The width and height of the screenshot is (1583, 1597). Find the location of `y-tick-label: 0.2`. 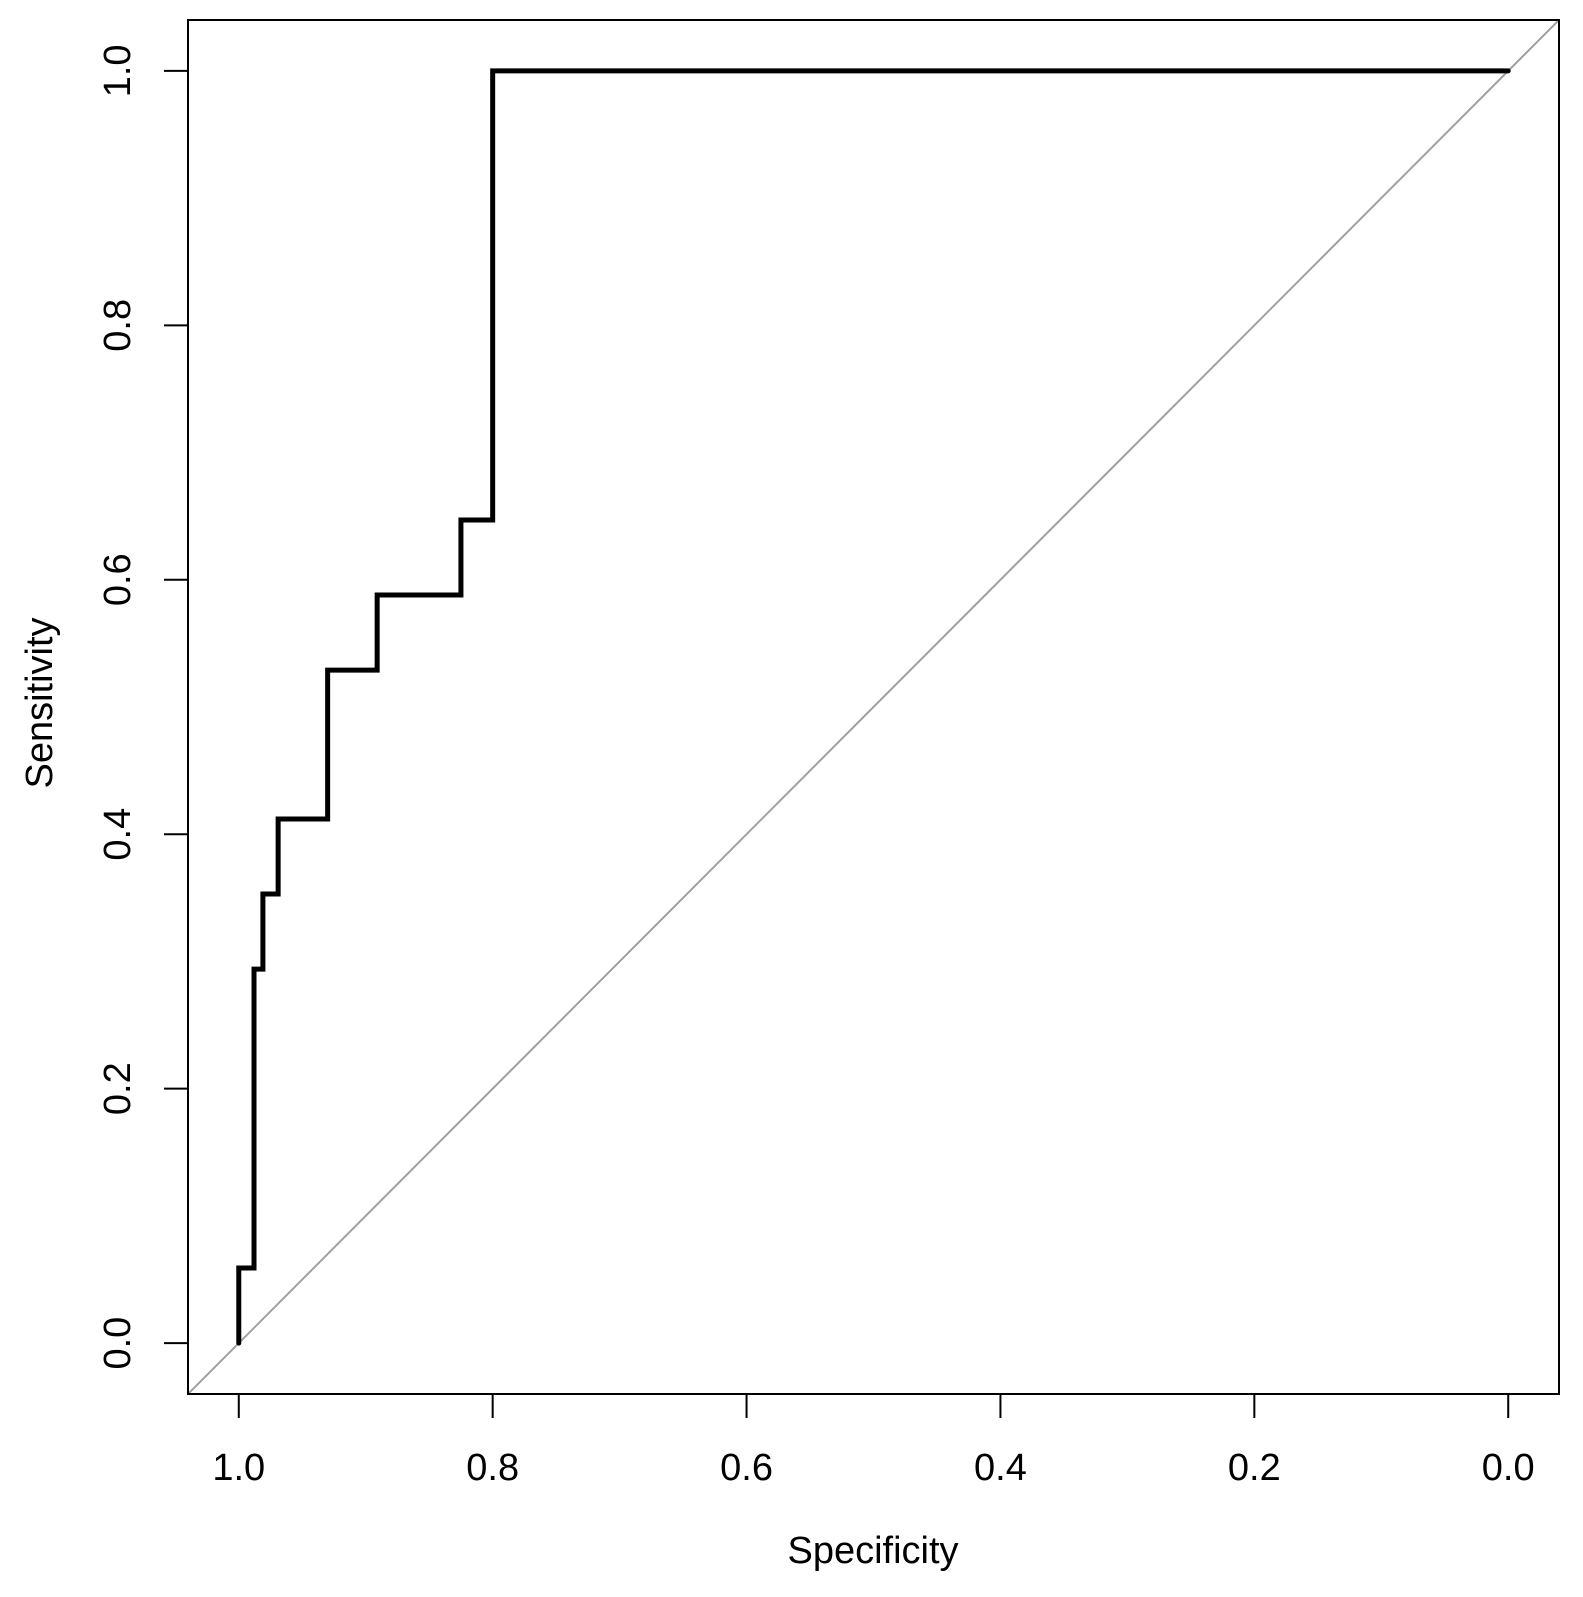

y-tick-label: 0.2 is located at coordinates (118, 1088).